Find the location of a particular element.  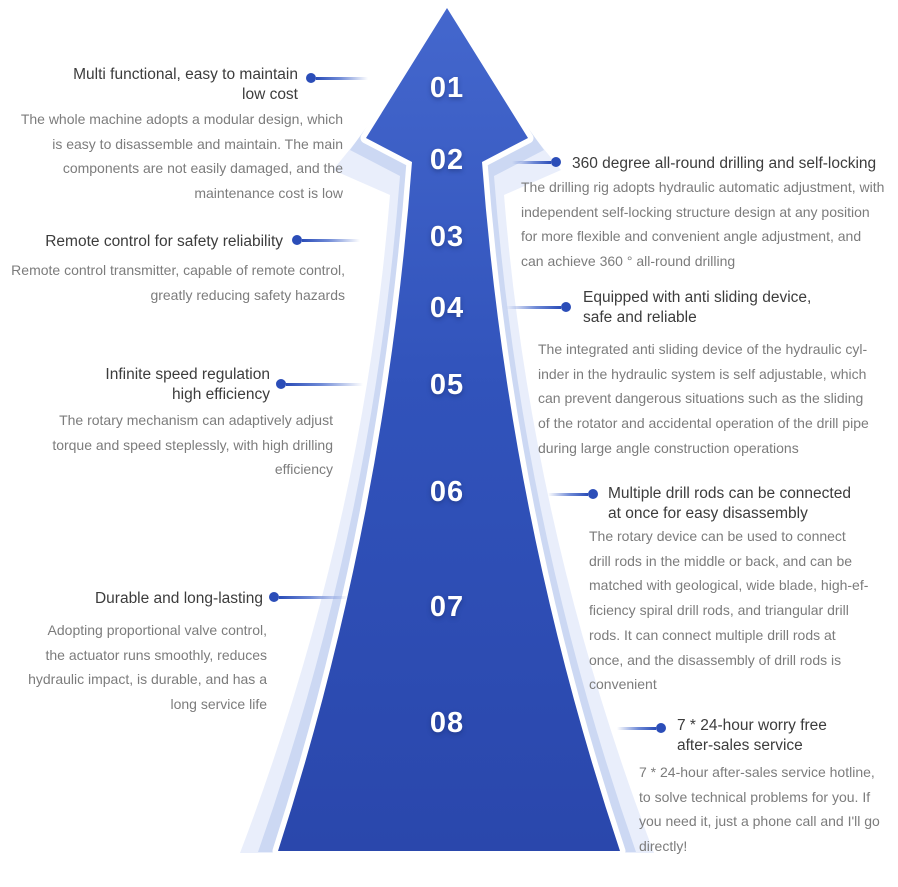

feature-title: Remote control for safety reliability is located at coordinates (164, 241).